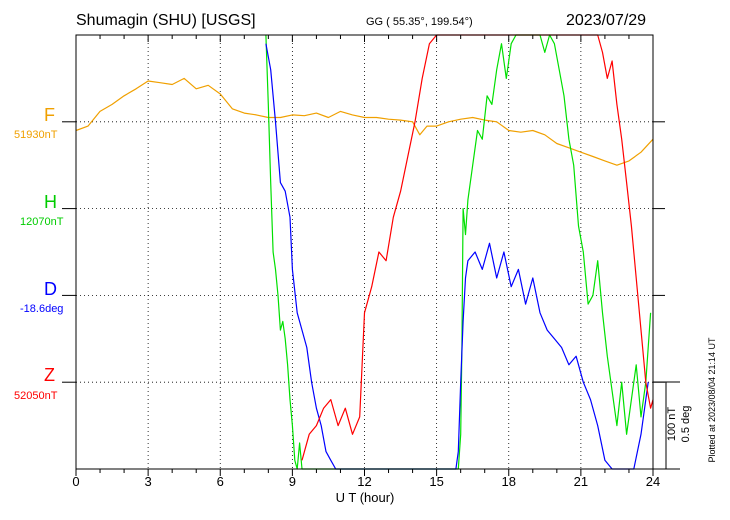 The height and width of the screenshot is (520, 730). I want to click on scale-bar-label-deg: 0.5 deg, so click(686, 424).